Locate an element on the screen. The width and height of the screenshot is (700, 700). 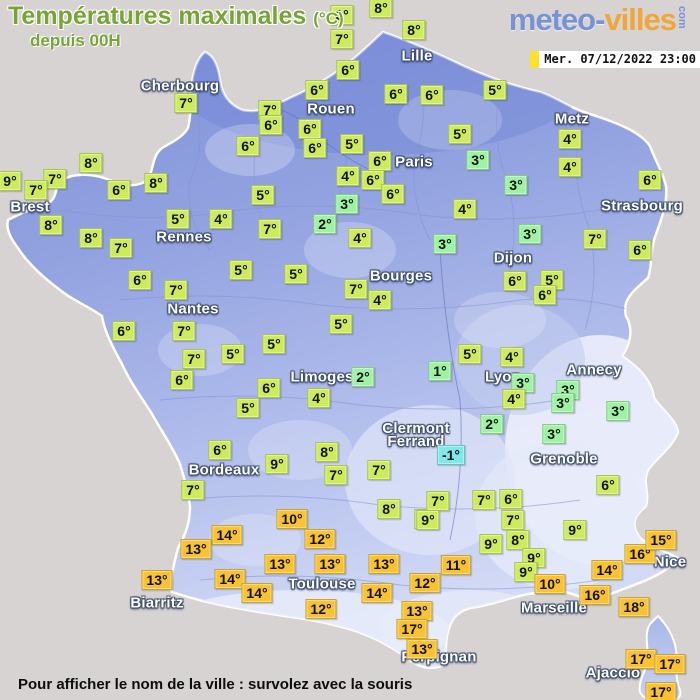
temp-label: 15° is located at coordinates (661, 540).